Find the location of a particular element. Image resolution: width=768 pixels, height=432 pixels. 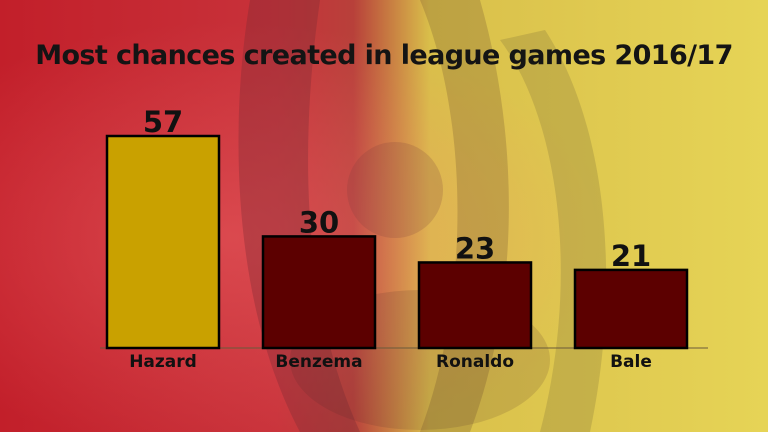

category-label-hazard: Hazard is located at coordinates (163, 362).